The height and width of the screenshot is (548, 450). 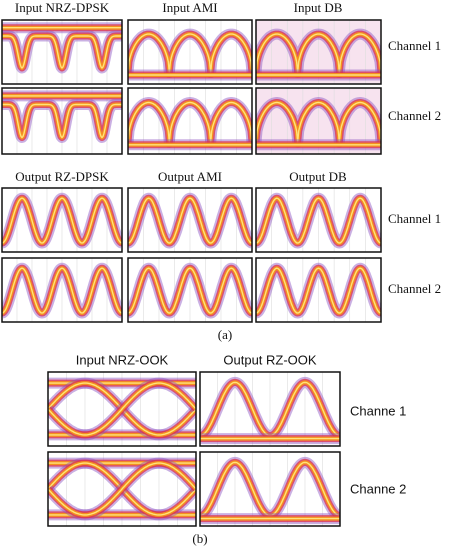 What do you see at coordinates (378, 410) in the screenshot?
I see `row-label: Channe 1` at bounding box center [378, 410].